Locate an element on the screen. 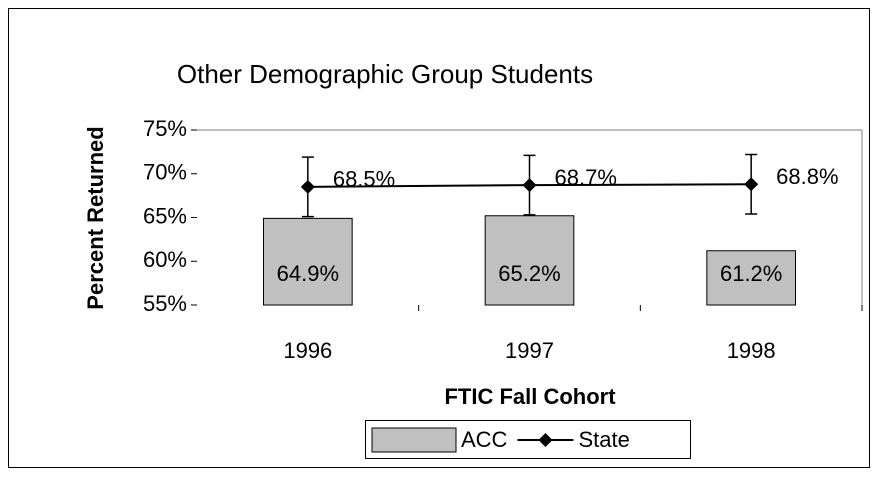 This screenshot has width=878, height=481. y-axis-title: Percent Returned is located at coordinates (95, 217).